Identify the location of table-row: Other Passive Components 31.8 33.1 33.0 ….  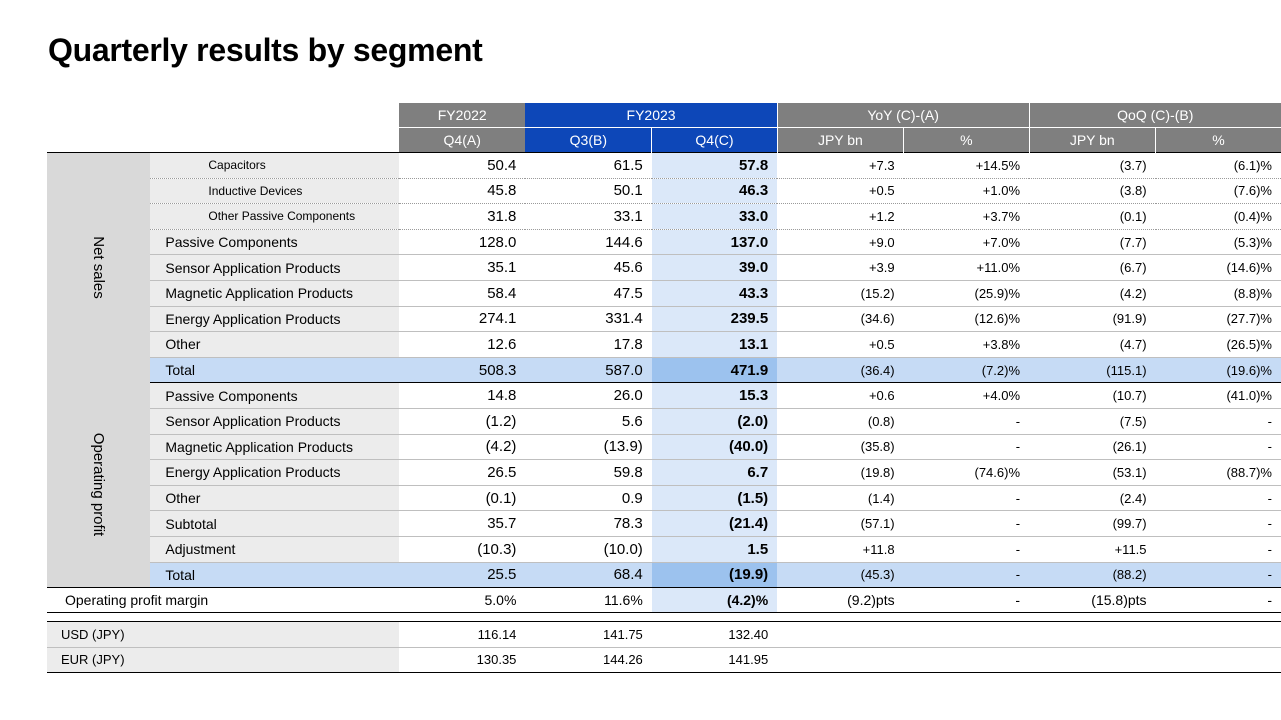
(664, 216).